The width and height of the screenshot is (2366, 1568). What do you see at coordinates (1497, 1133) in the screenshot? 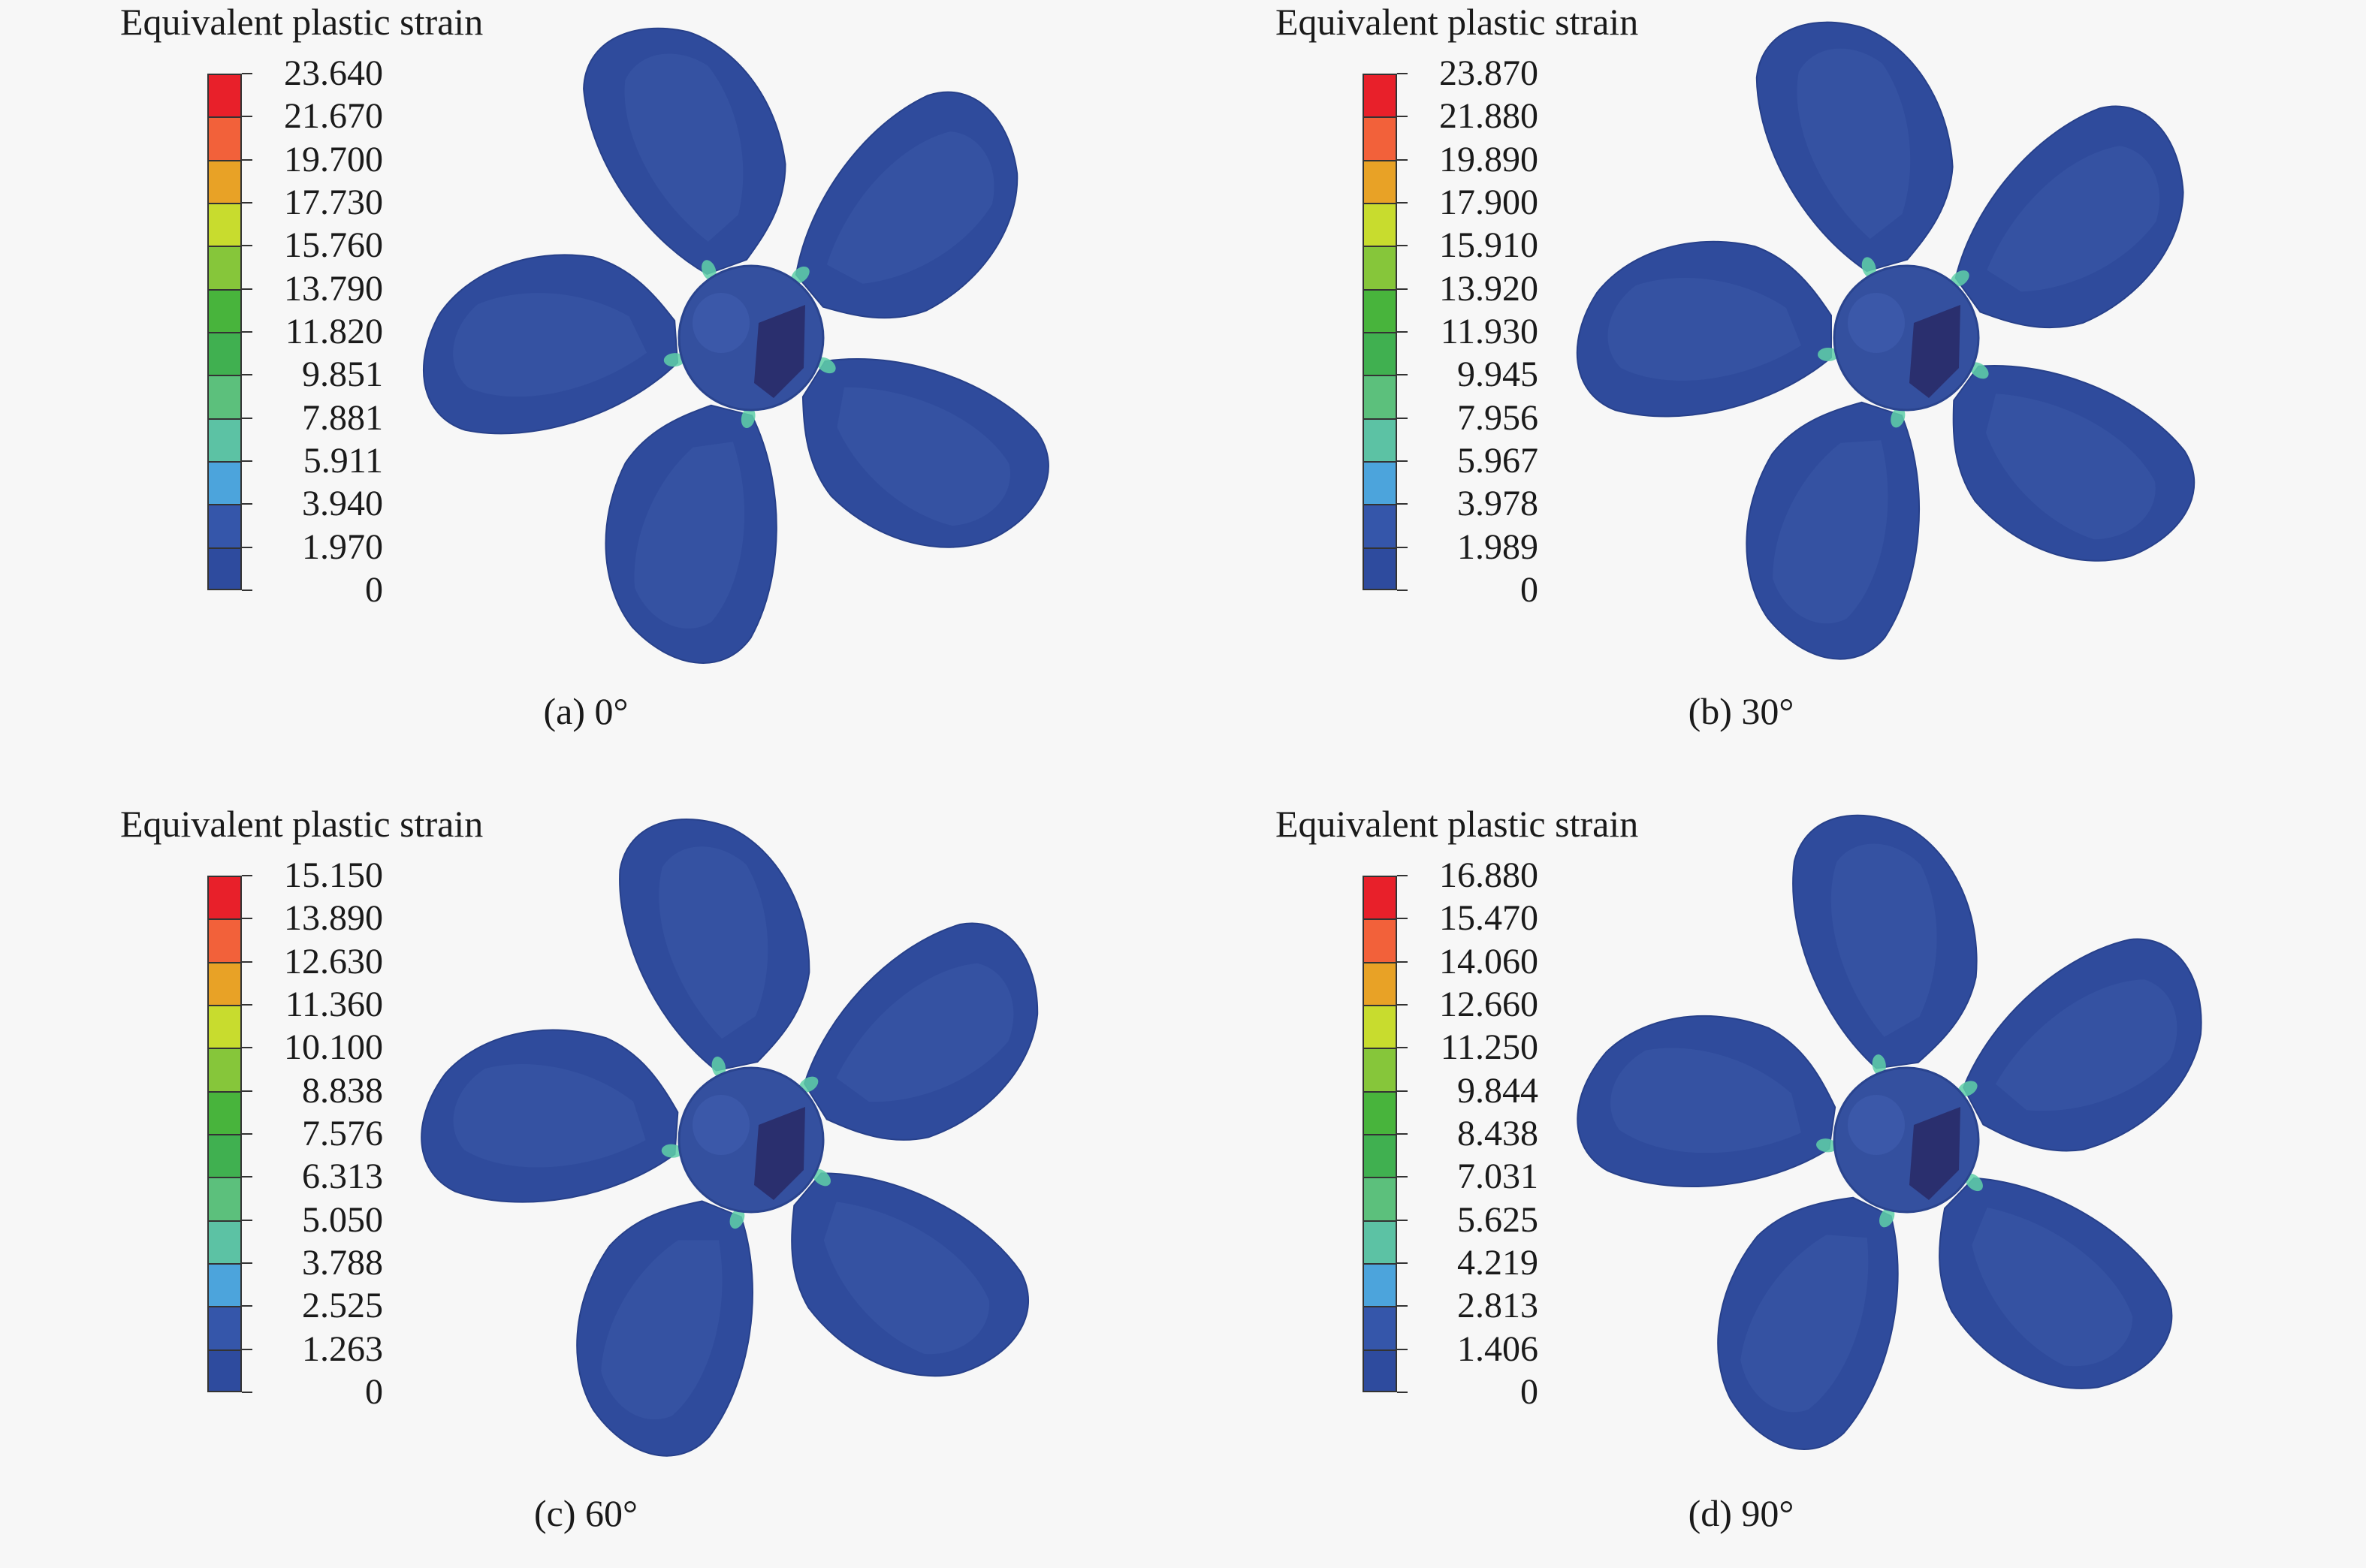
I see `scale-tick-label: 8.438` at bounding box center [1497, 1133].